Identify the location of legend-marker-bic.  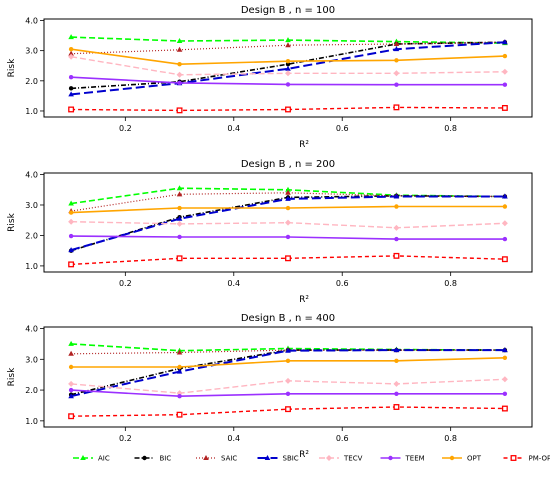
(144, 458).